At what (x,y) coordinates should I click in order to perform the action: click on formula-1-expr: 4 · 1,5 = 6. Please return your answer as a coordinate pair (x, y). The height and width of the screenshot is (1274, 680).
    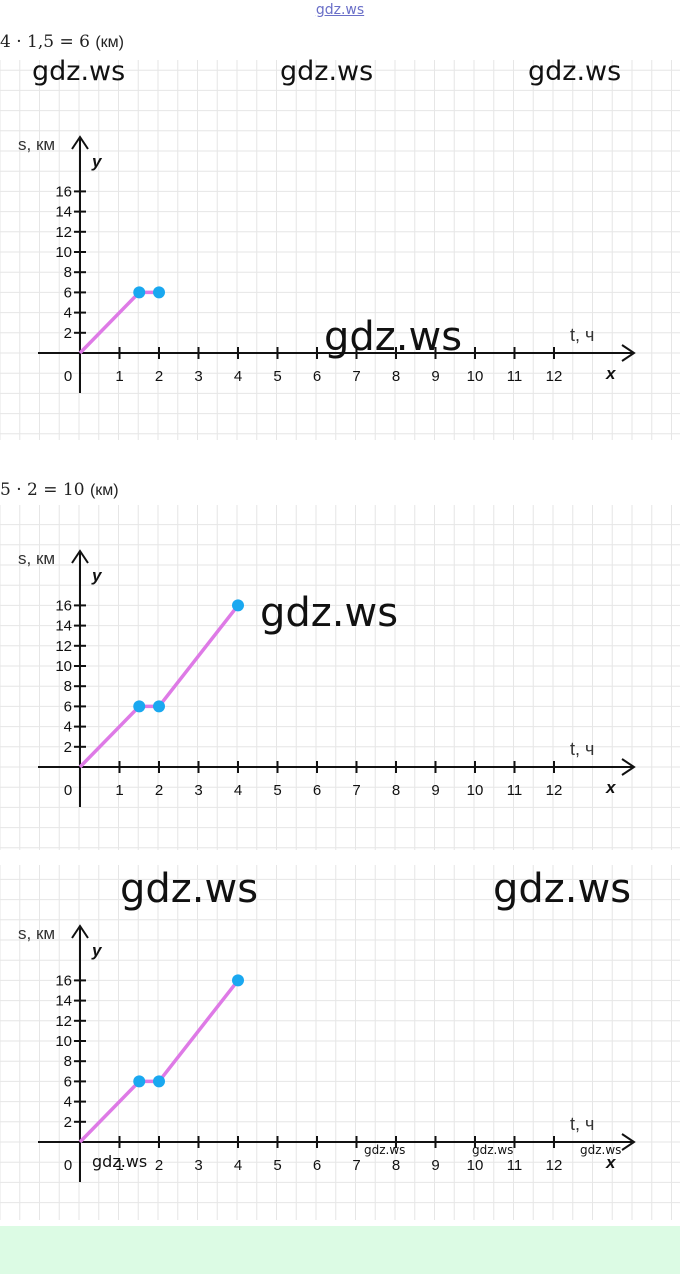
    Looking at the image, I should click on (45, 42).